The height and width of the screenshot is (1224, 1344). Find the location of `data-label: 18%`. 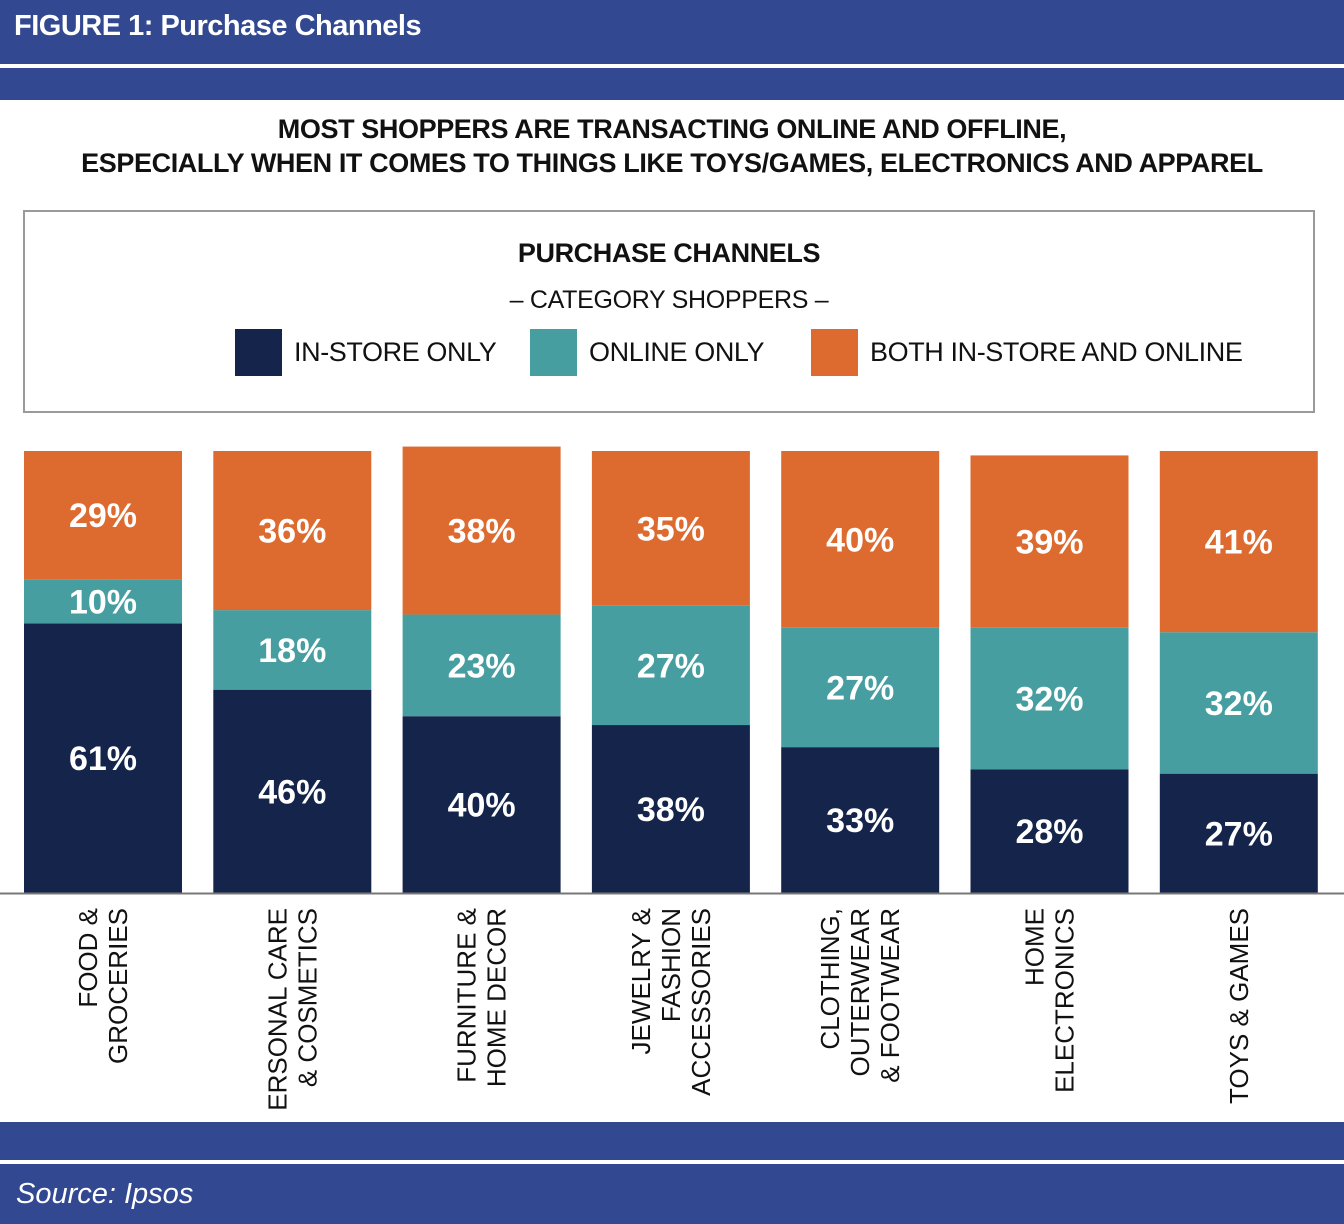

data-label: 18% is located at coordinates (292, 651).